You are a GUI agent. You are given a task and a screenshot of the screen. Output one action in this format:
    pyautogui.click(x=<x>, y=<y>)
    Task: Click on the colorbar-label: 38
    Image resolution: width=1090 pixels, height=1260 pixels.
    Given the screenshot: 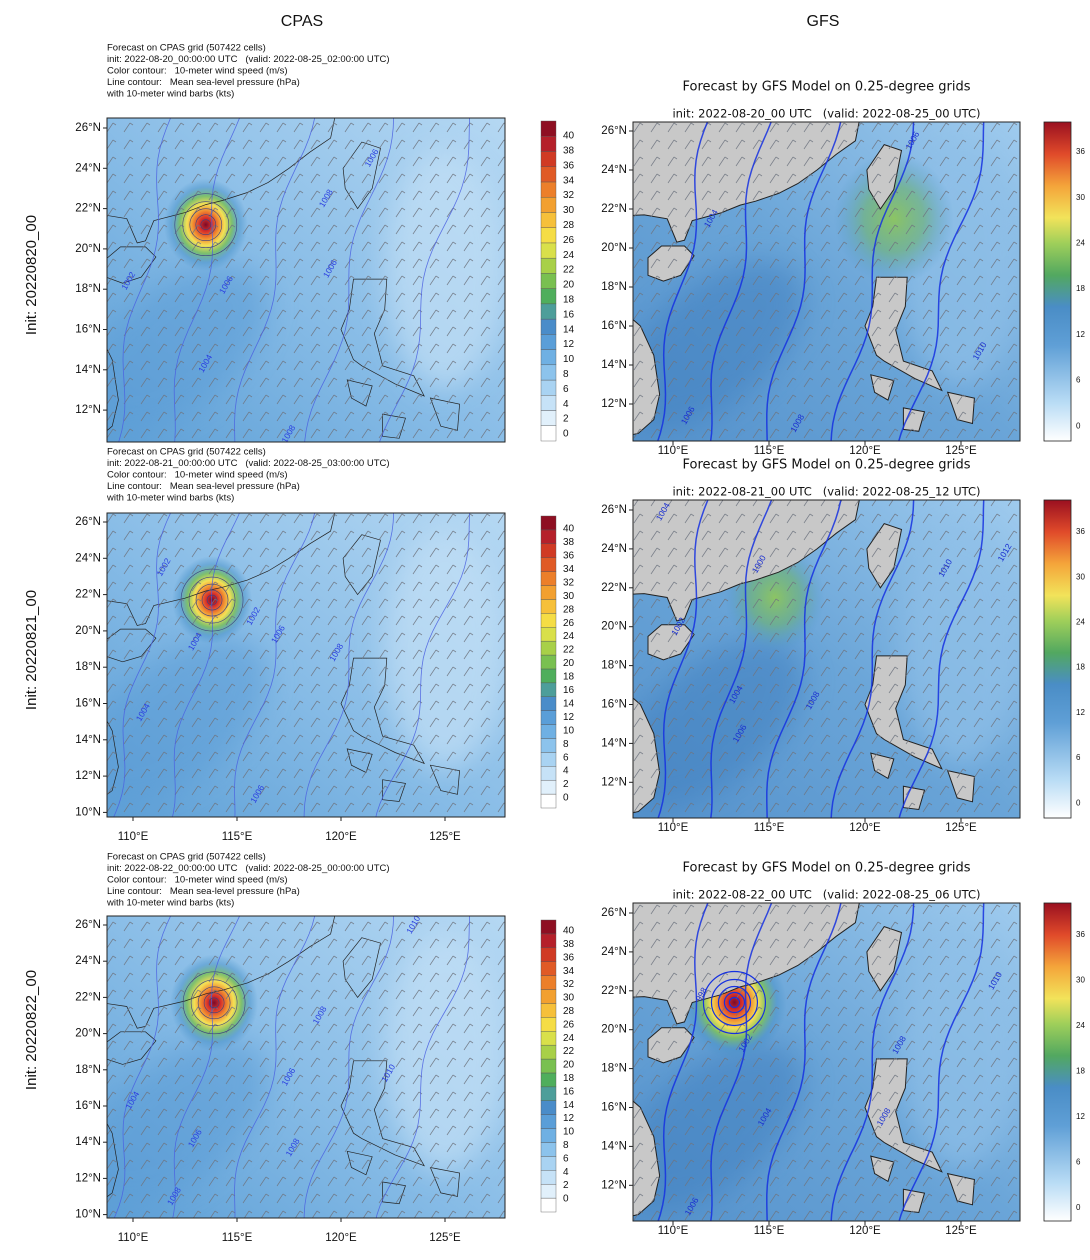 What is the action you would take?
    pyautogui.click(x=569, y=944)
    